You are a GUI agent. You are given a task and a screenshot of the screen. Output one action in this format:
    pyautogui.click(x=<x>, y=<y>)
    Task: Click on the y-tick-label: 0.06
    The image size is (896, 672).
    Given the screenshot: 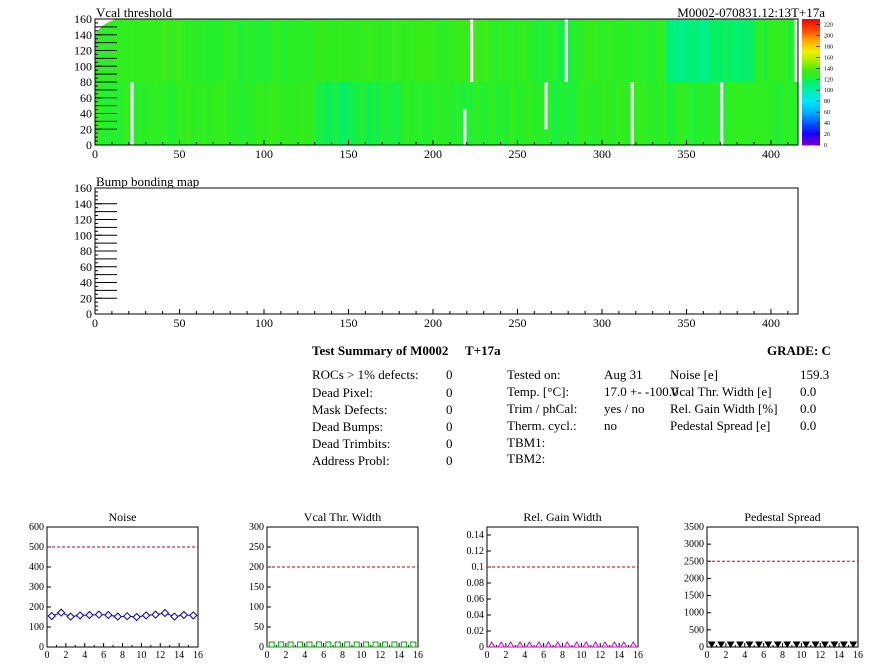 What is the action you would take?
    pyautogui.click(x=476, y=599)
    